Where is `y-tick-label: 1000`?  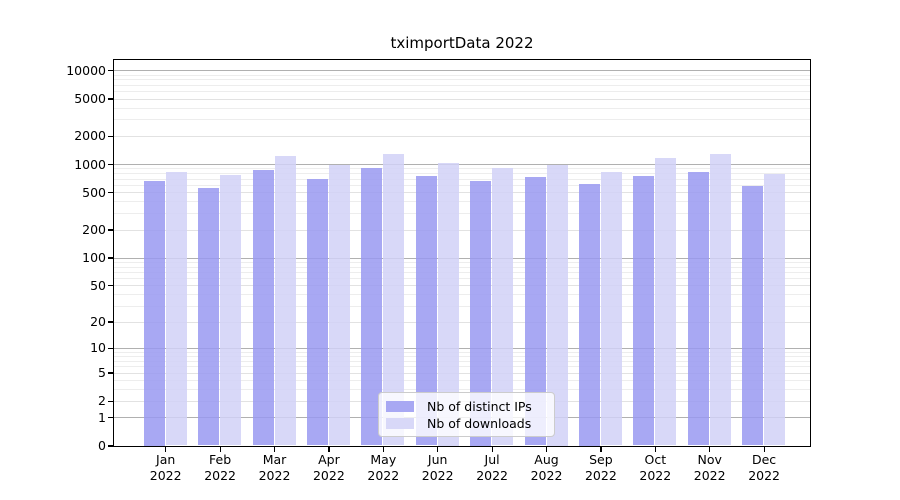
y-tick-label: 1000 is located at coordinates (90, 164).